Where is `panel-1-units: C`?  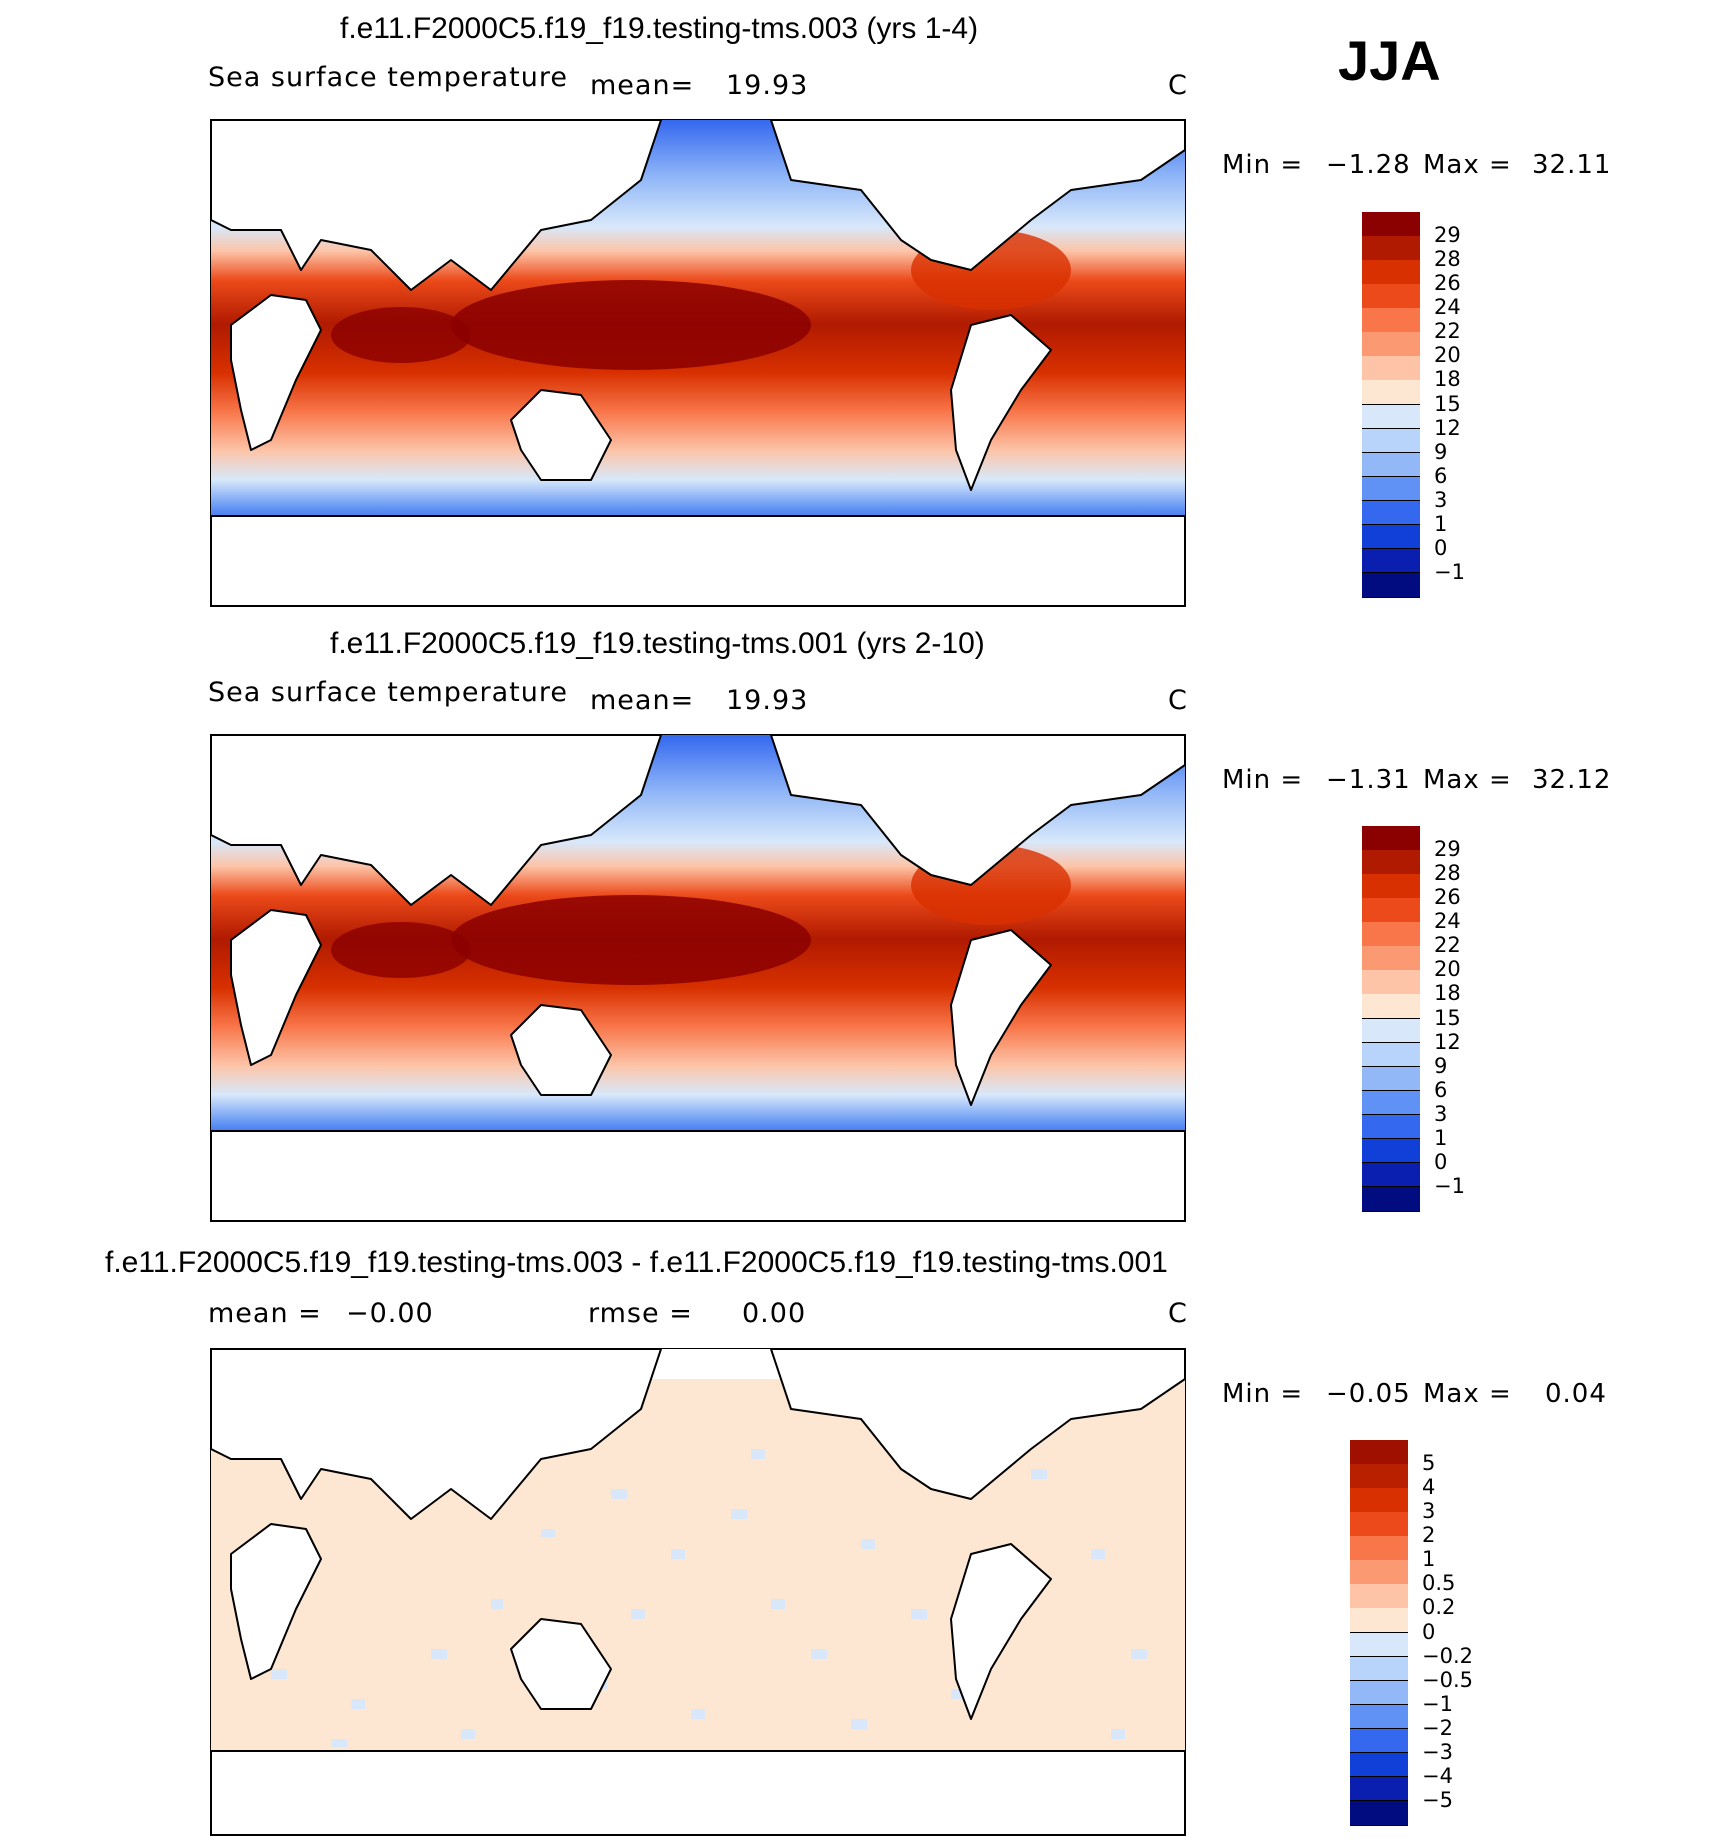 panel-1-units: C is located at coordinates (1178, 85).